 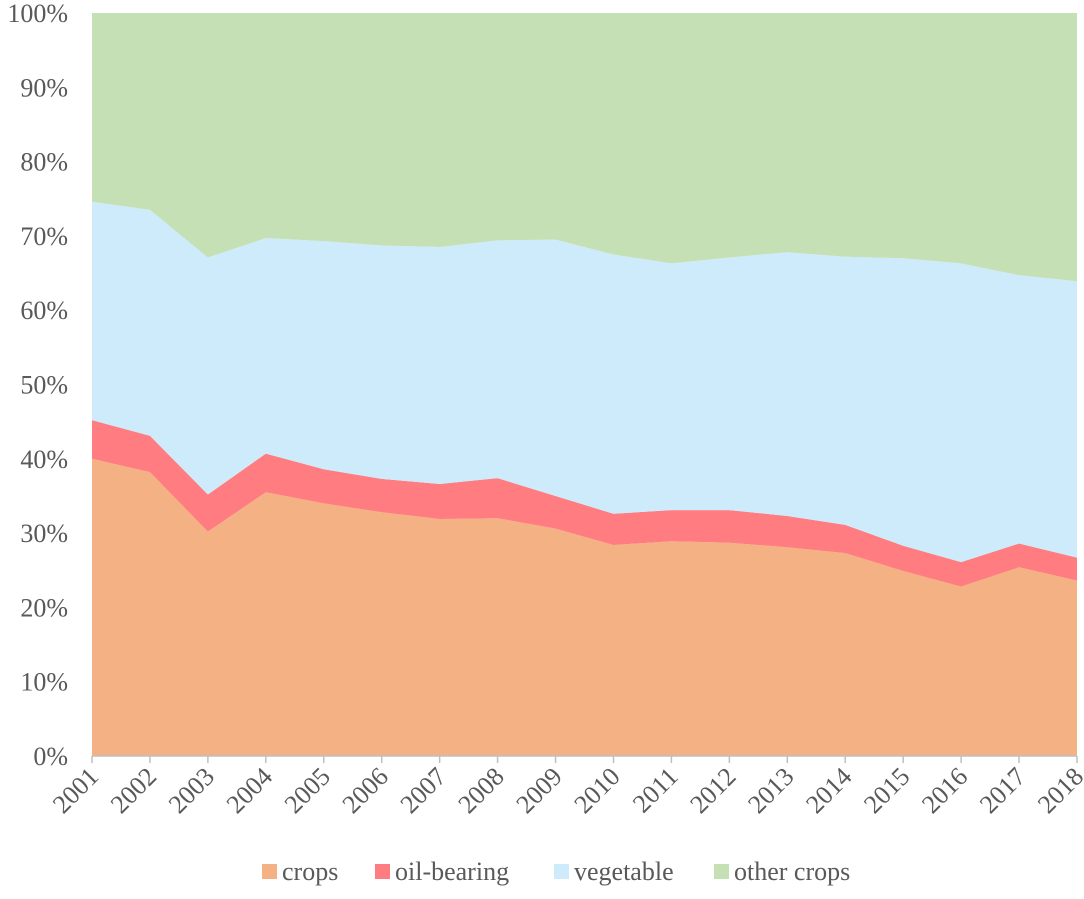 What do you see at coordinates (1002, 790) in the screenshot?
I see `x-tick-label: 2017` at bounding box center [1002, 790].